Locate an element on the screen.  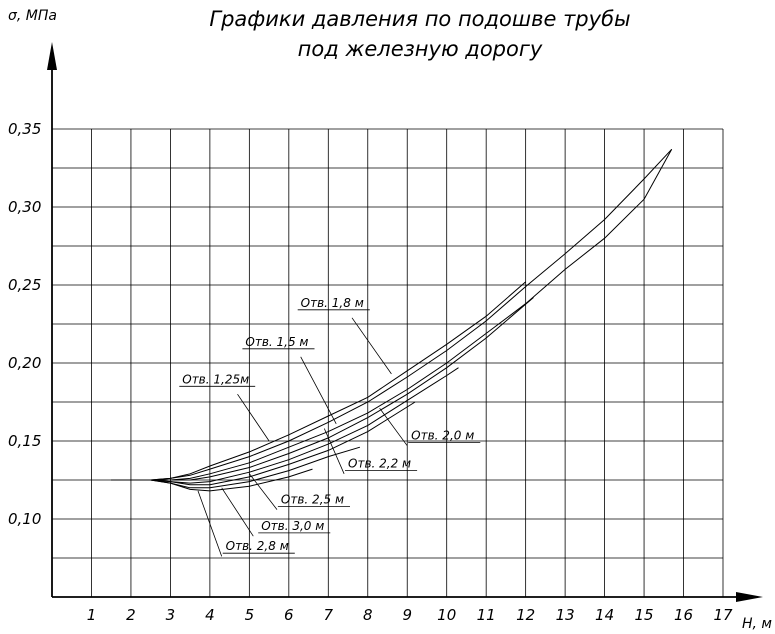
x-tick-label: 13 is located at coordinates (565, 615).